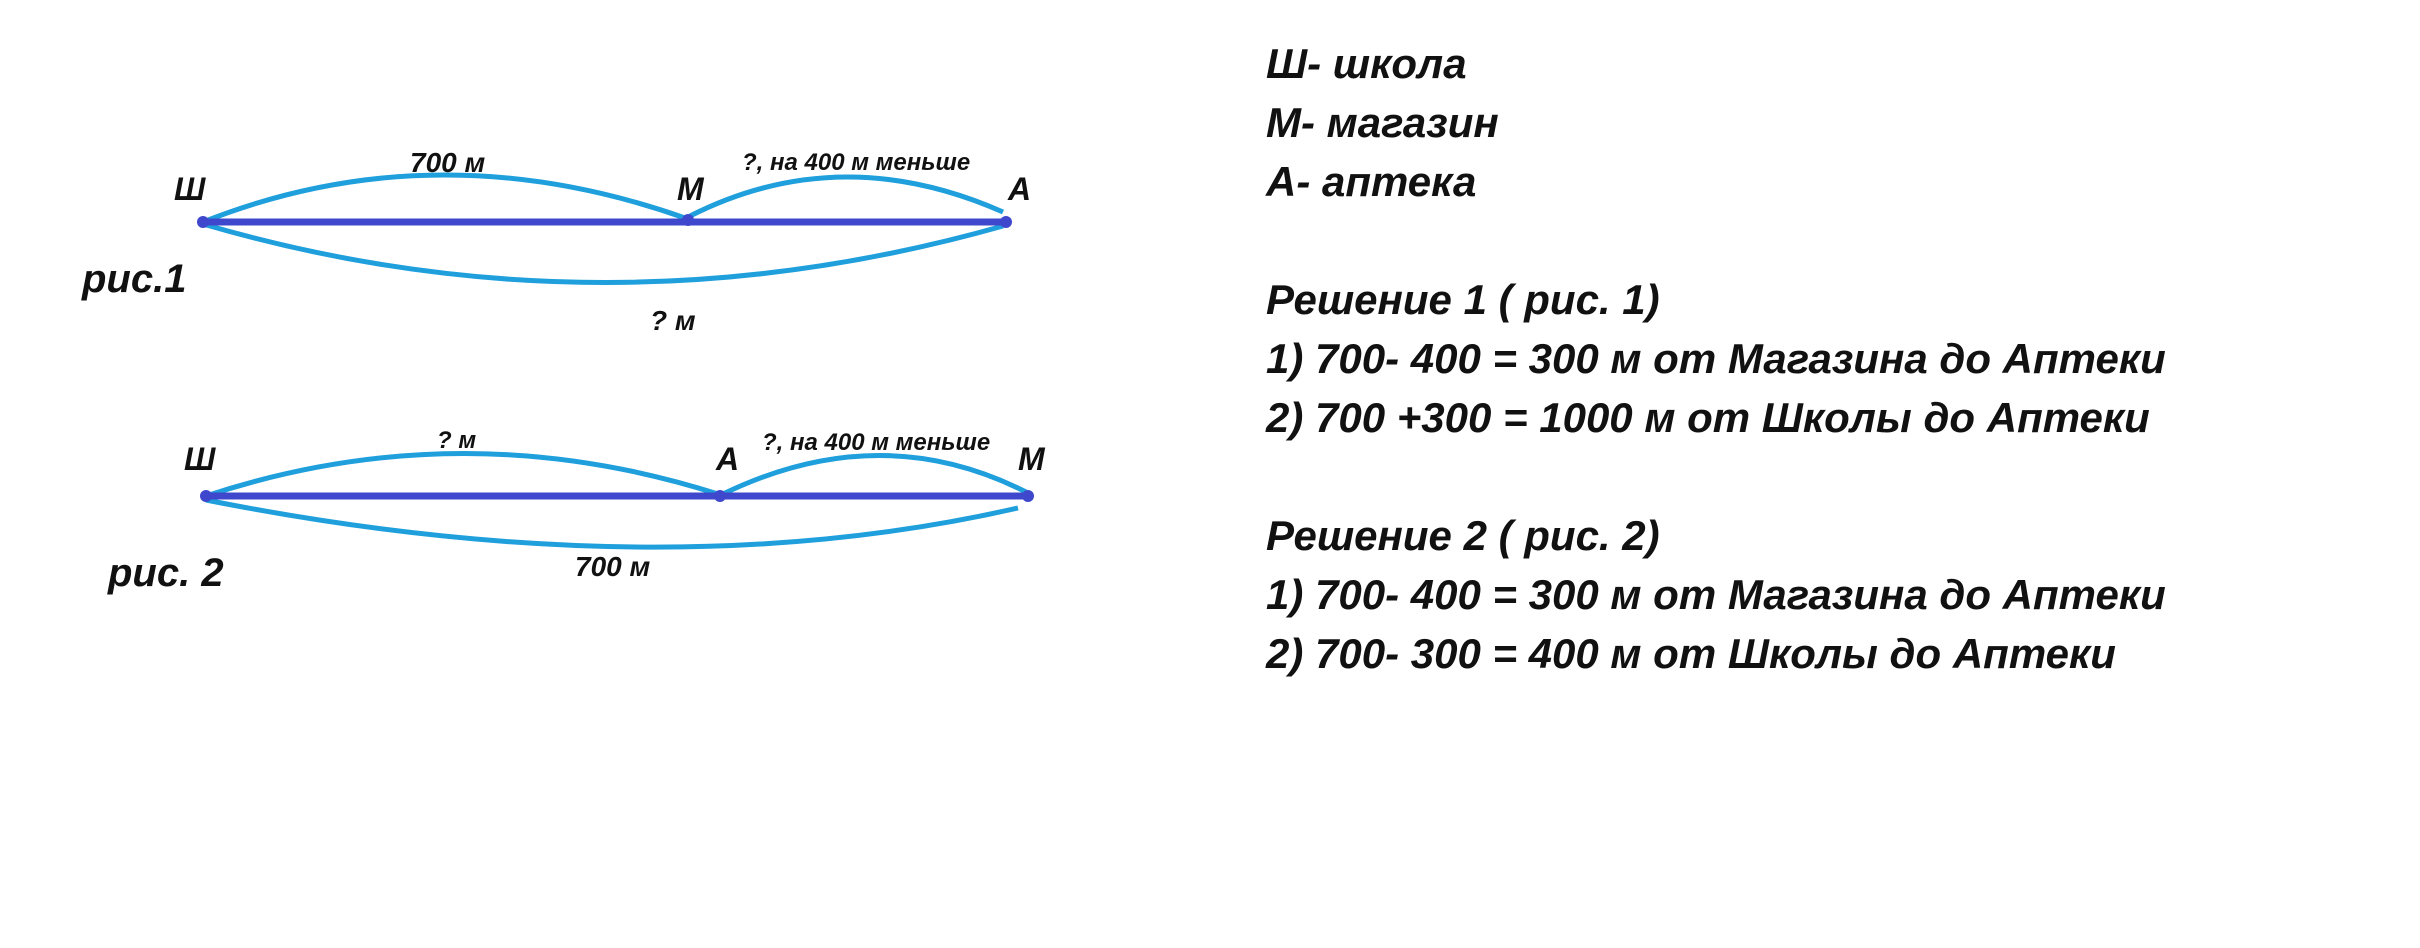 This screenshot has height=948, width=2420. What do you see at coordinates (691, 189) in the screenshot?
I see `fig1-point-label-2: М` at bounding box center [691, 189].